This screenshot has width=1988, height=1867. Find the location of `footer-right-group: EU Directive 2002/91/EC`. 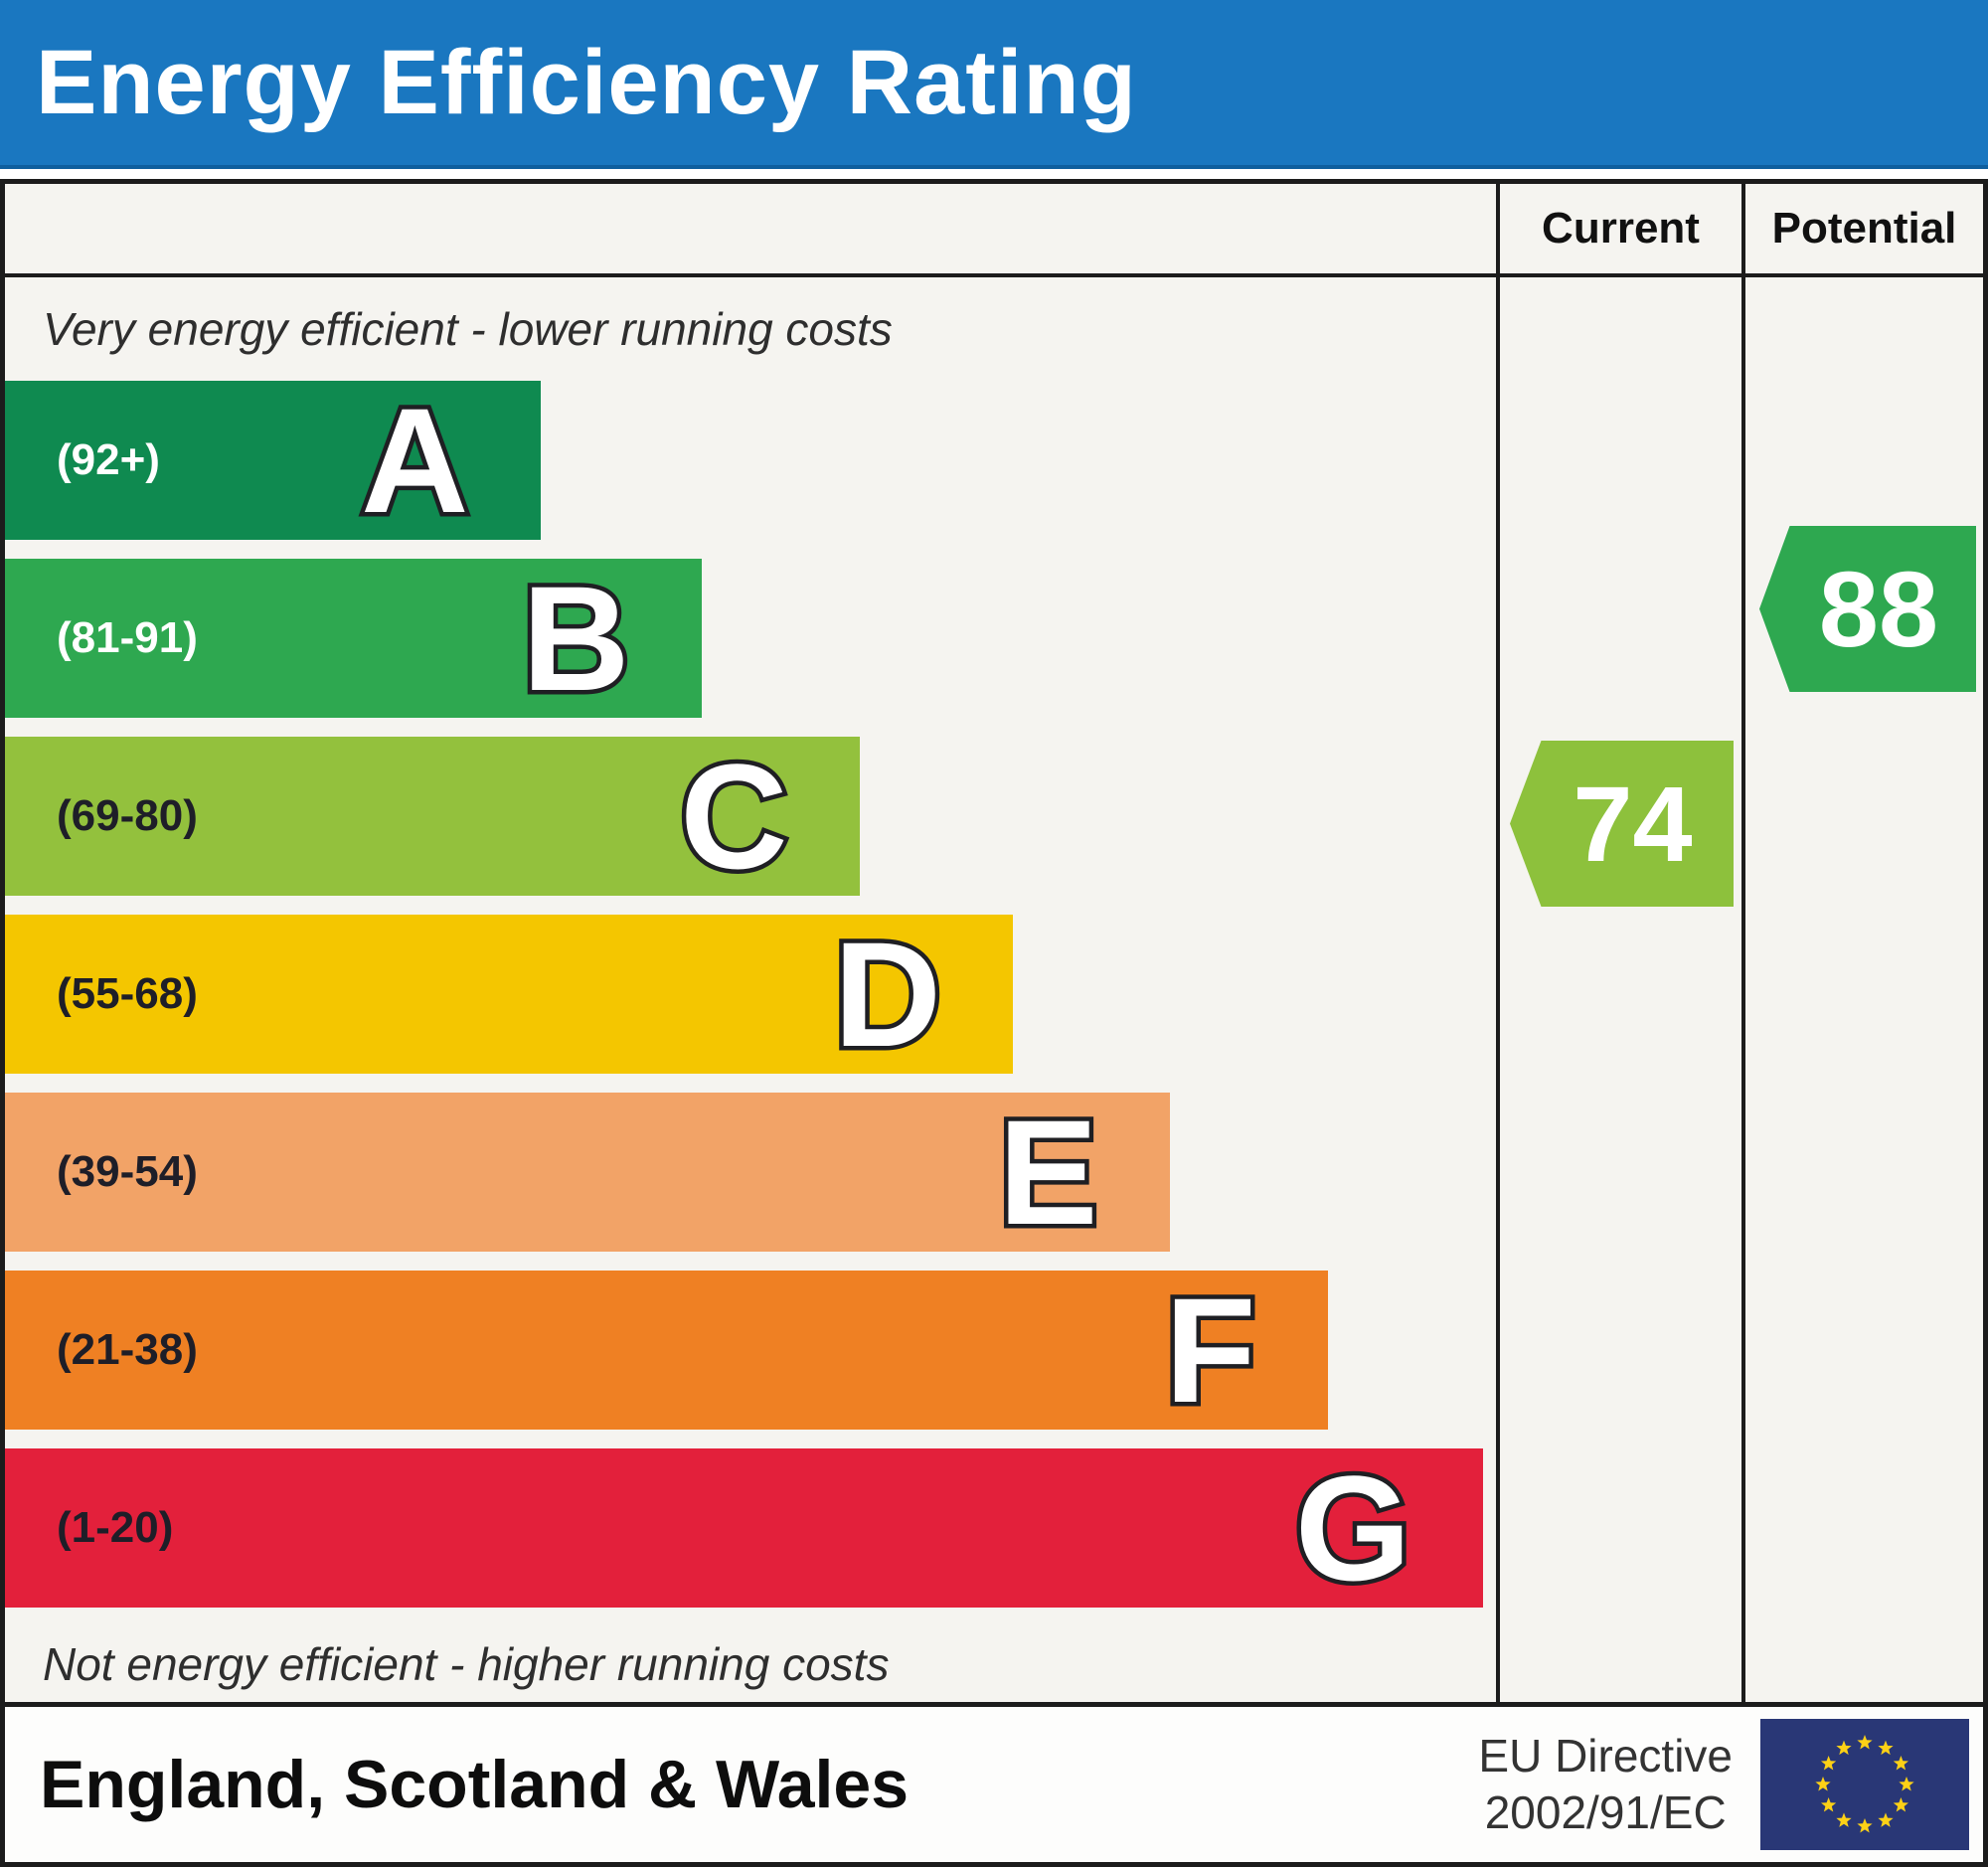

footer-right-group: EU Directive 2002/91/EC is located at coordinates (1723, 1784).